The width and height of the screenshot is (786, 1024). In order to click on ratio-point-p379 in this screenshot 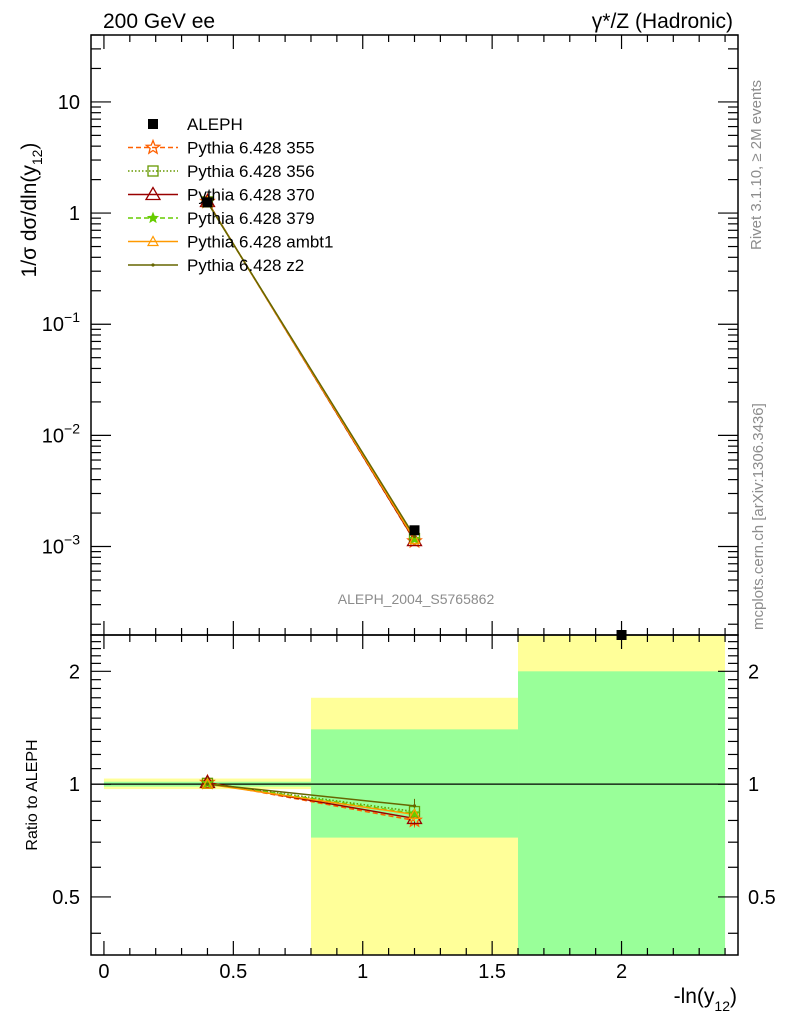, I will do `click(414, 813)`.